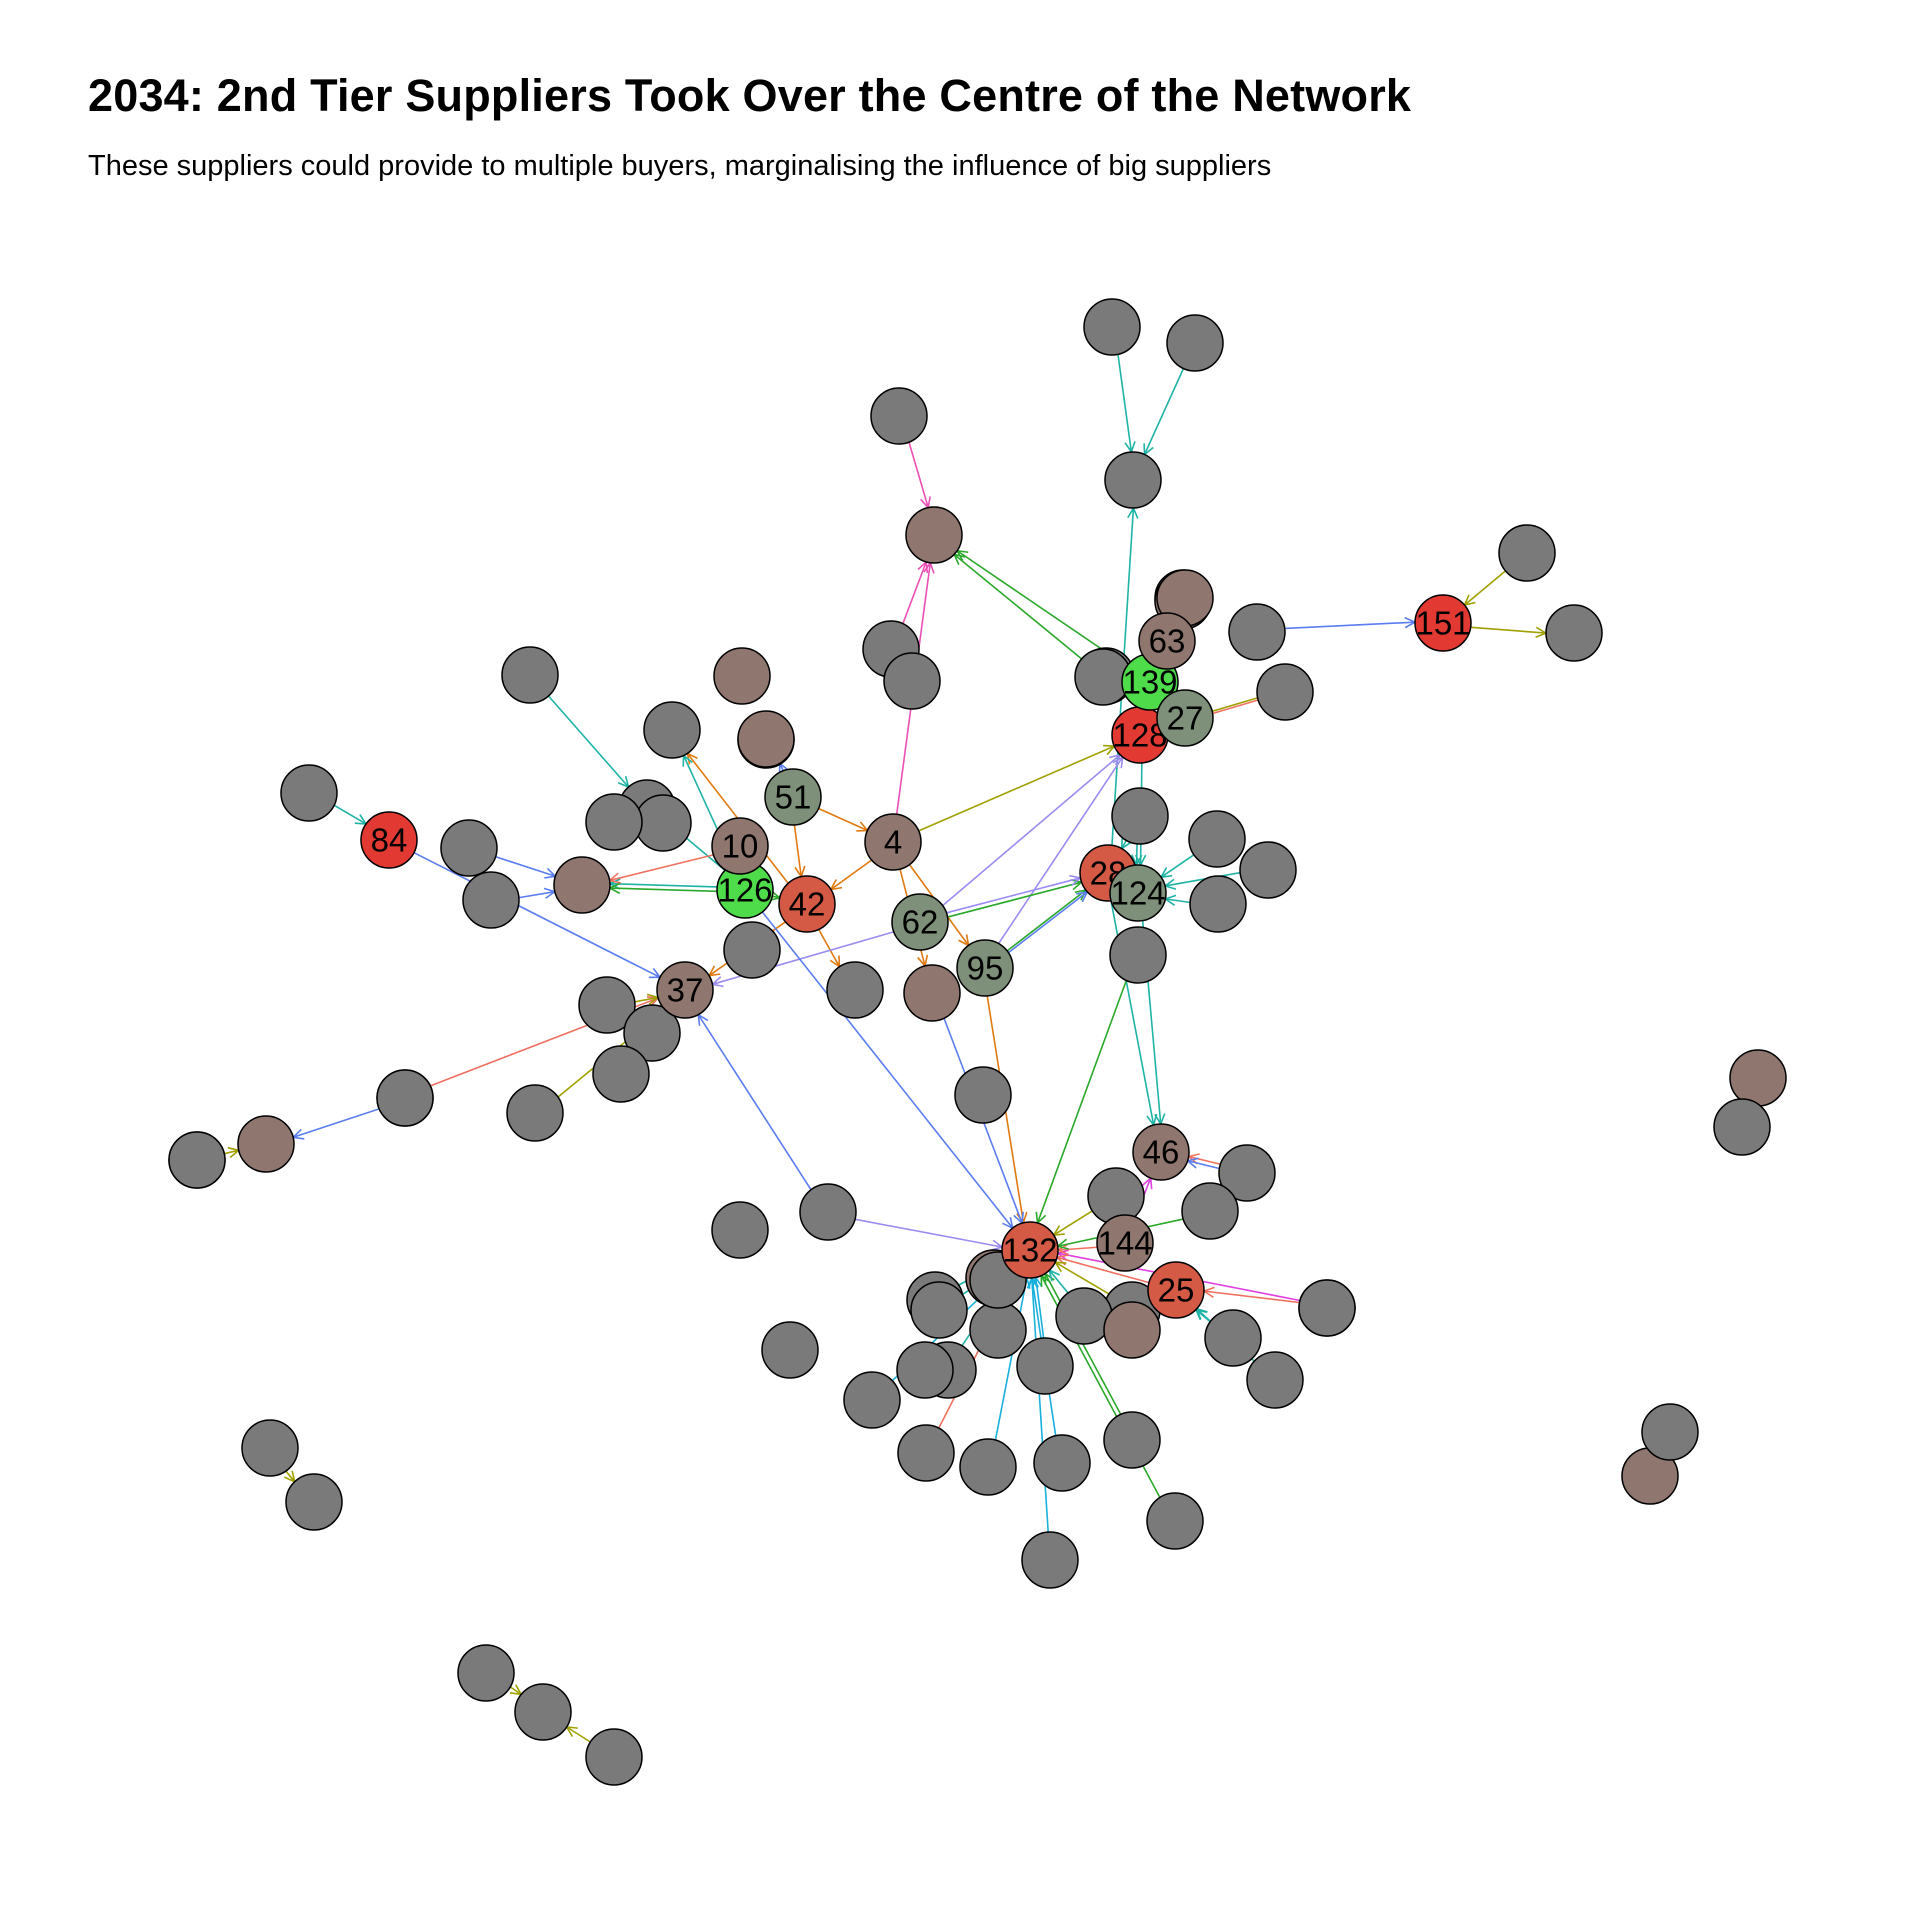 The width and height of the screenshot is (1920, 1920). I want to click on node-circle-b24, so click(582, 885).